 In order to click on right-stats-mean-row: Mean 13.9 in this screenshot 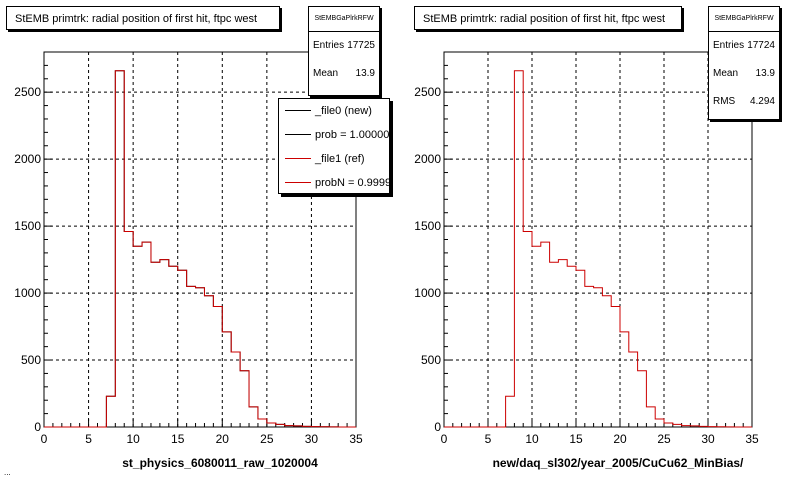, I will do `click(744, 74)`.